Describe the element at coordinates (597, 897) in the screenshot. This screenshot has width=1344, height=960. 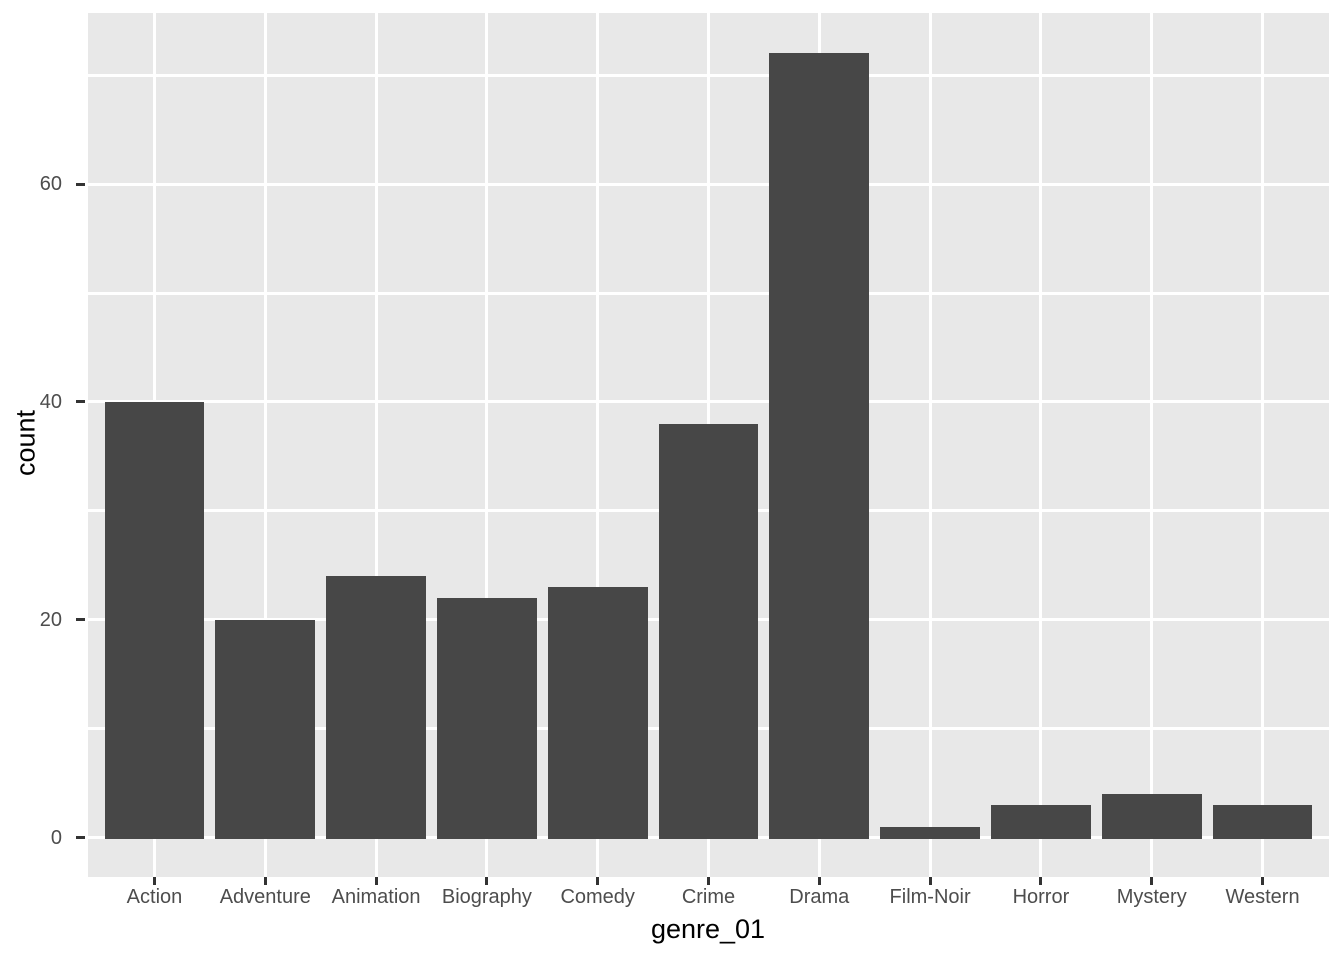
I see `x-tick-label-comedy: Comedy` at that location.